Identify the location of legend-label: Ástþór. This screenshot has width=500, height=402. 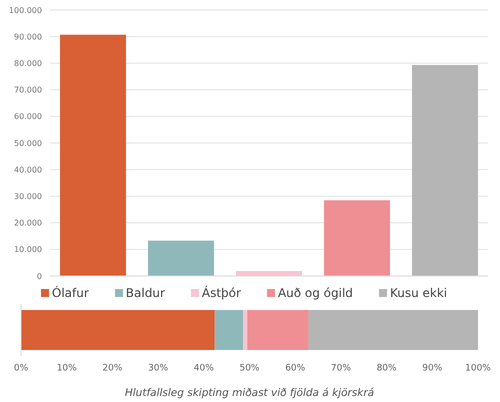
(221, 293).